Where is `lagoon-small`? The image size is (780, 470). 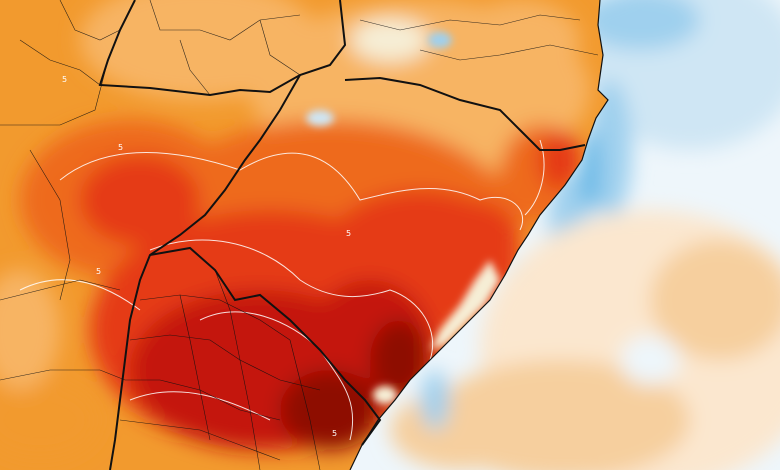
lagoon-small is located at coordinates (385, 395).